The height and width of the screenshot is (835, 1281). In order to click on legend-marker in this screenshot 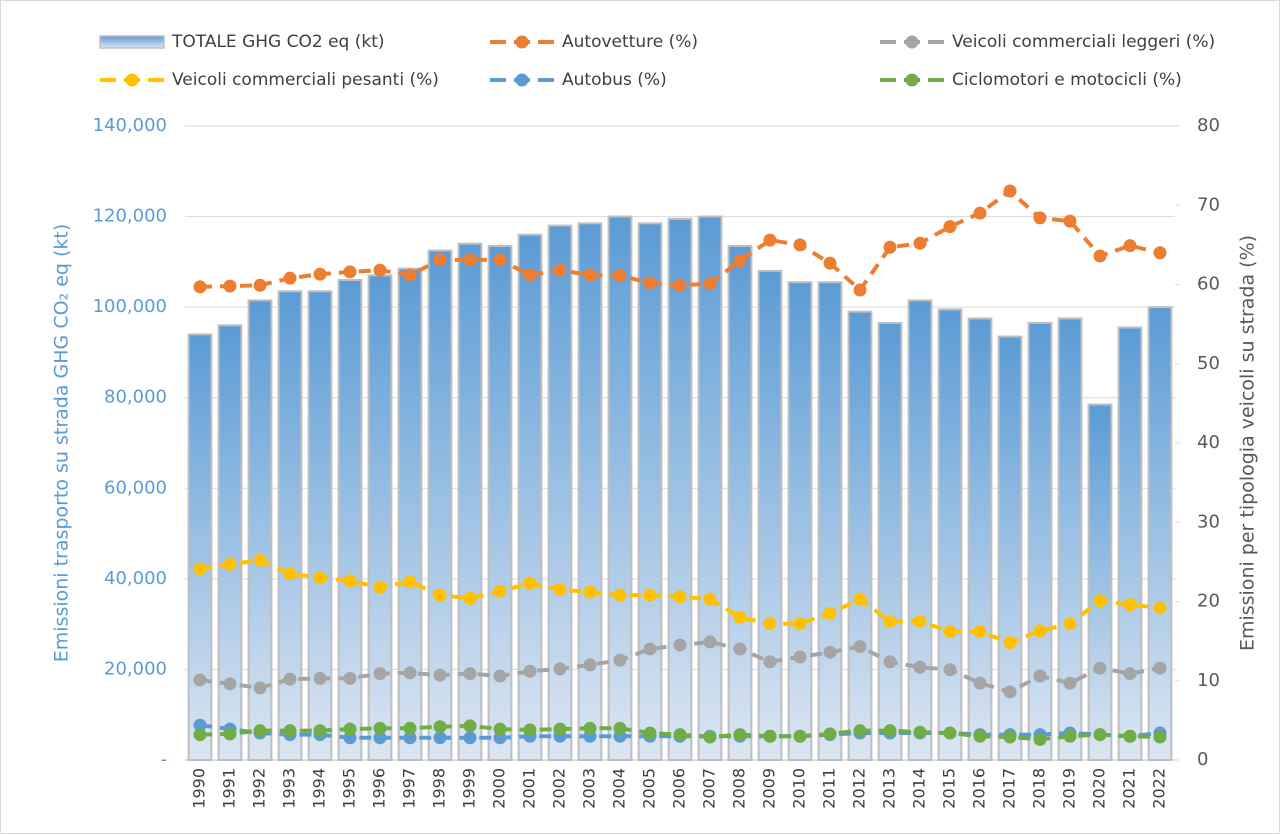, I will do `click(522, 42)`.